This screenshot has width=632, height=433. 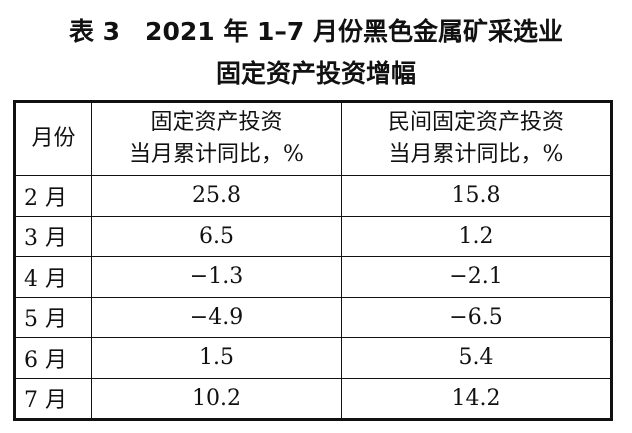 I want to click on value-cell: −4.9, so click(x=216, y=317).